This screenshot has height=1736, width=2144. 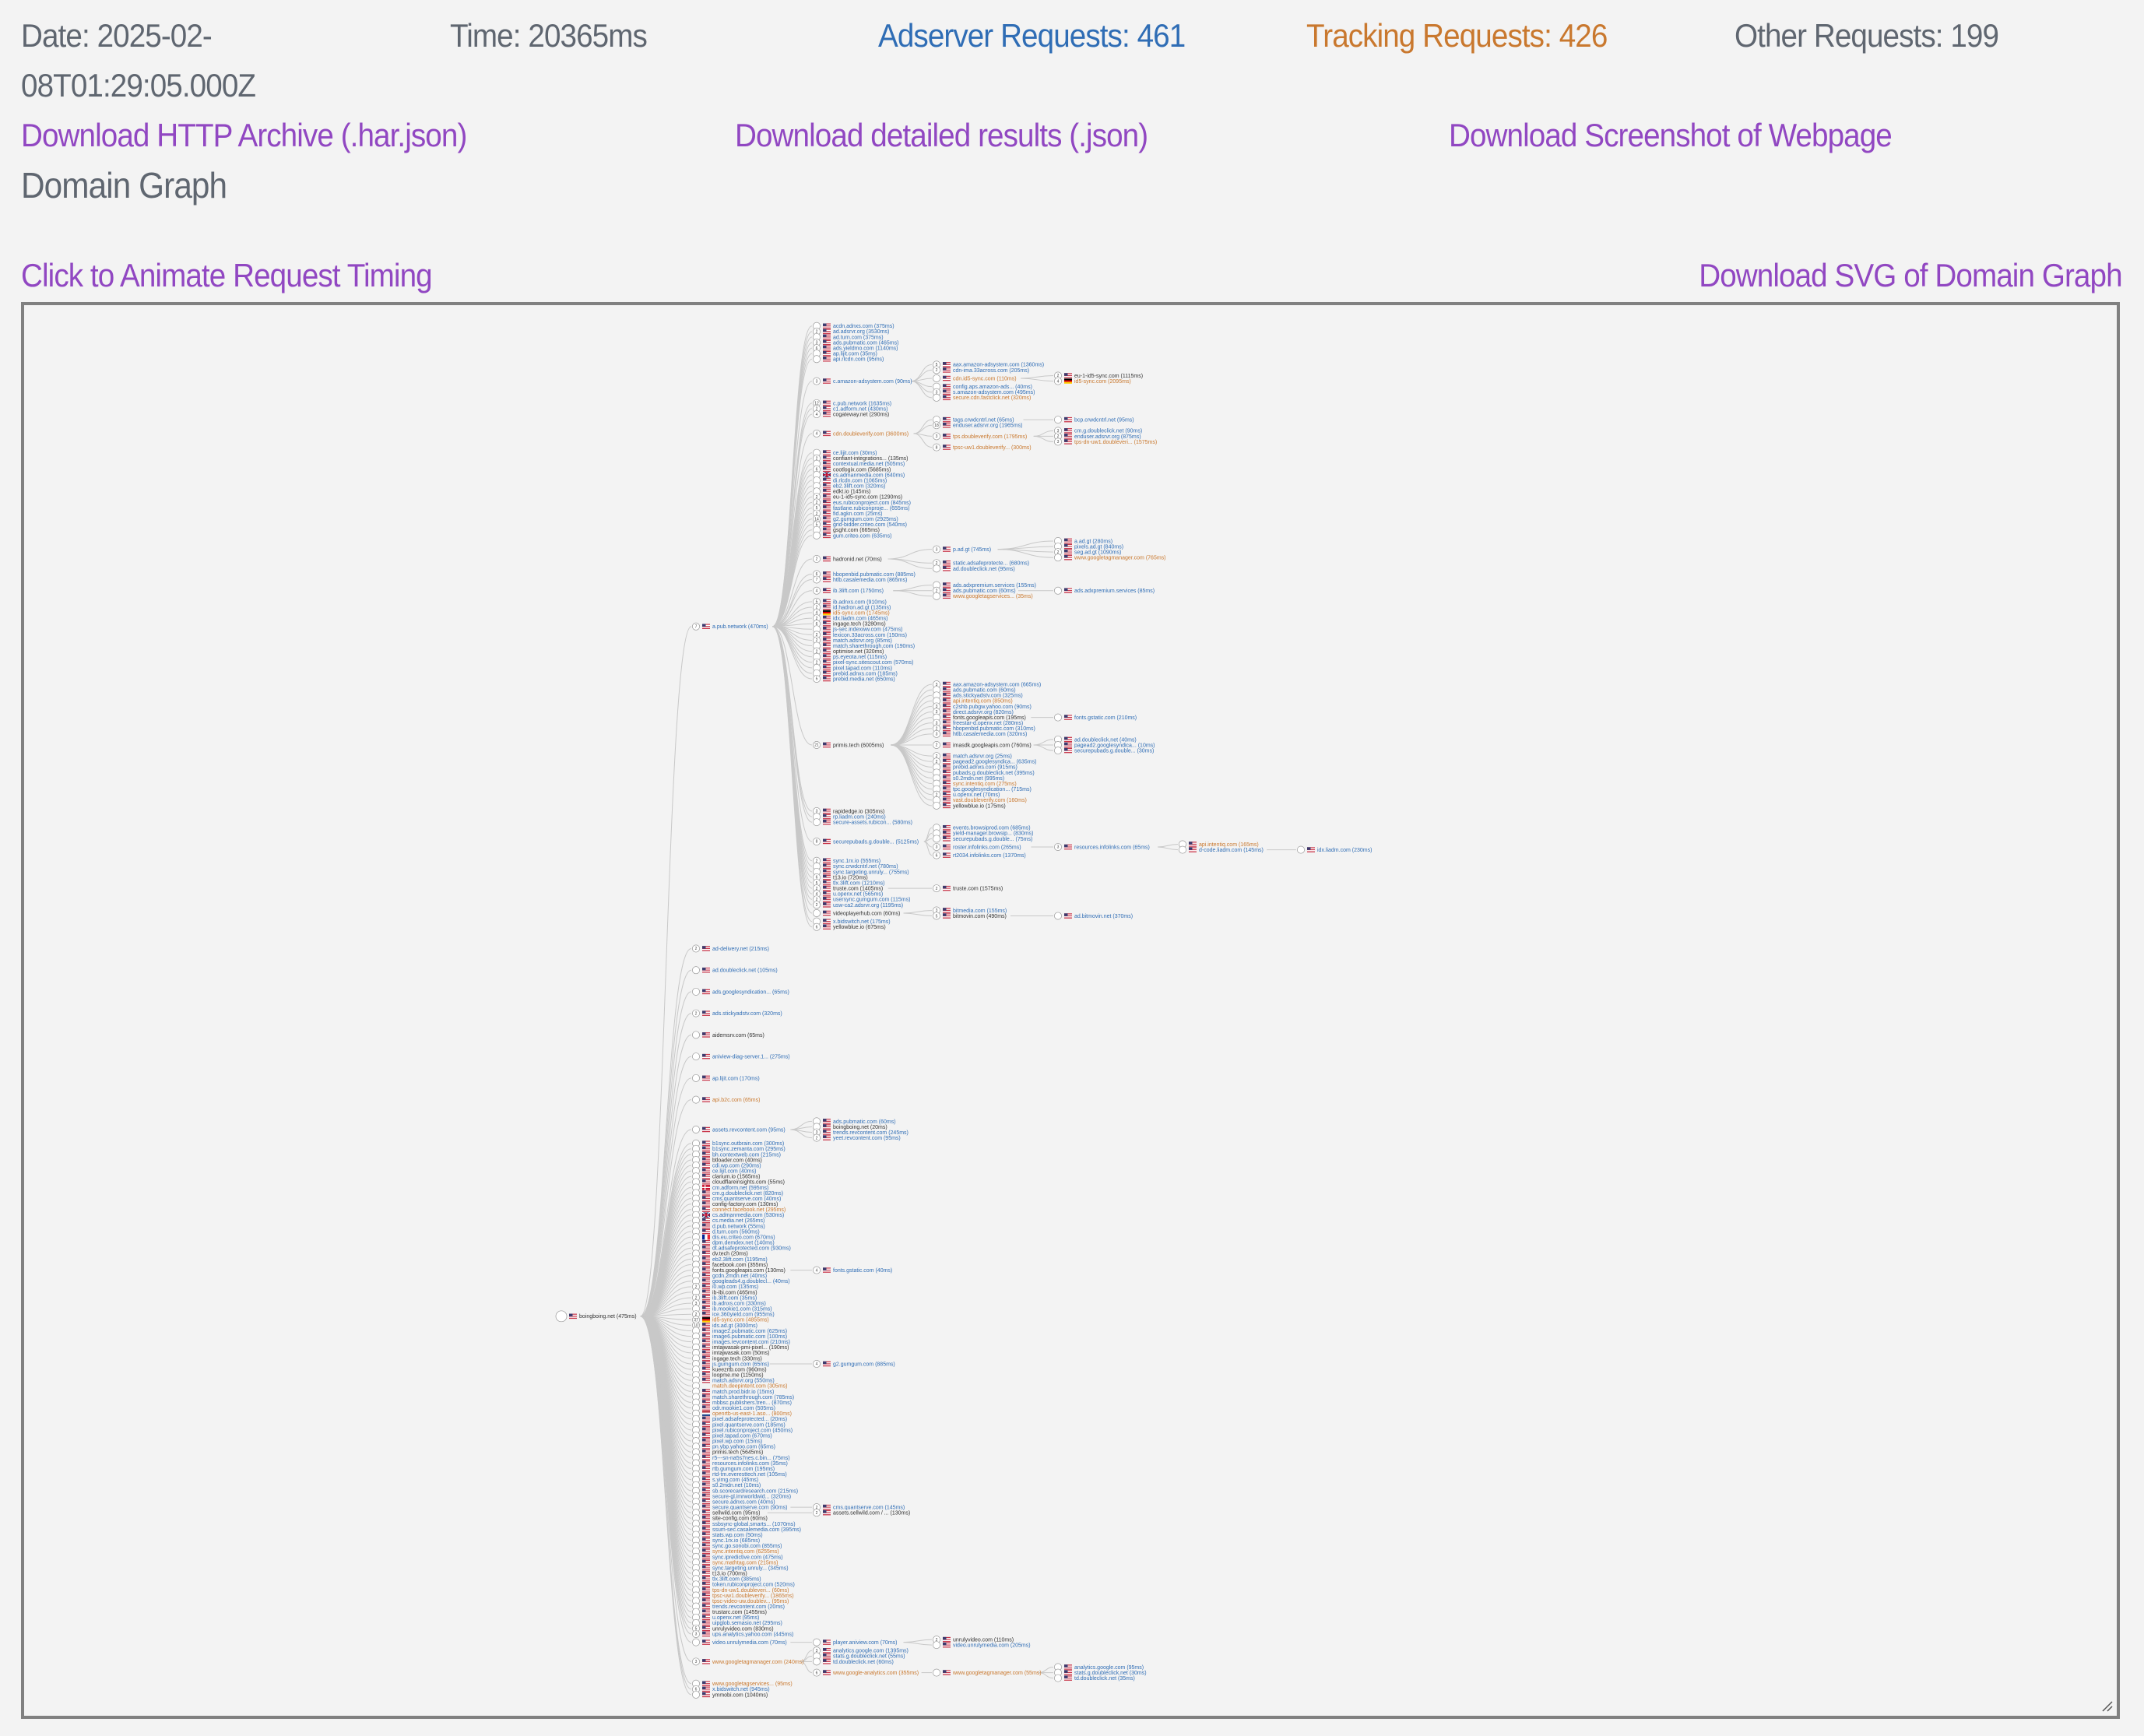 I want to click on graph-node: 5 grid-bidder.criteo.com (540ms), so click(x=860, y=524).